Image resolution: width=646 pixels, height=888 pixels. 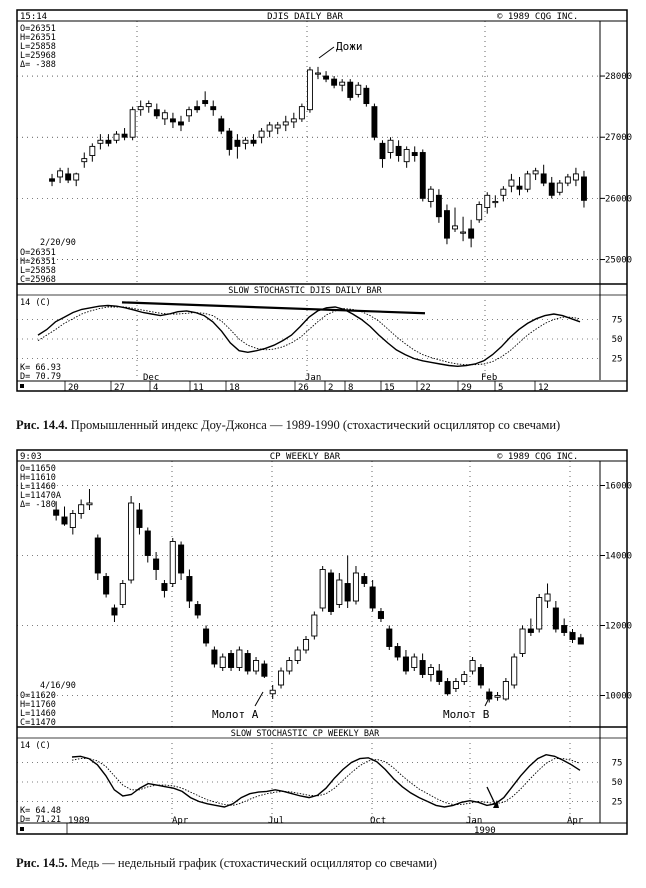 I want to click on x-tick-label: 5, so click(x=500, y=388).